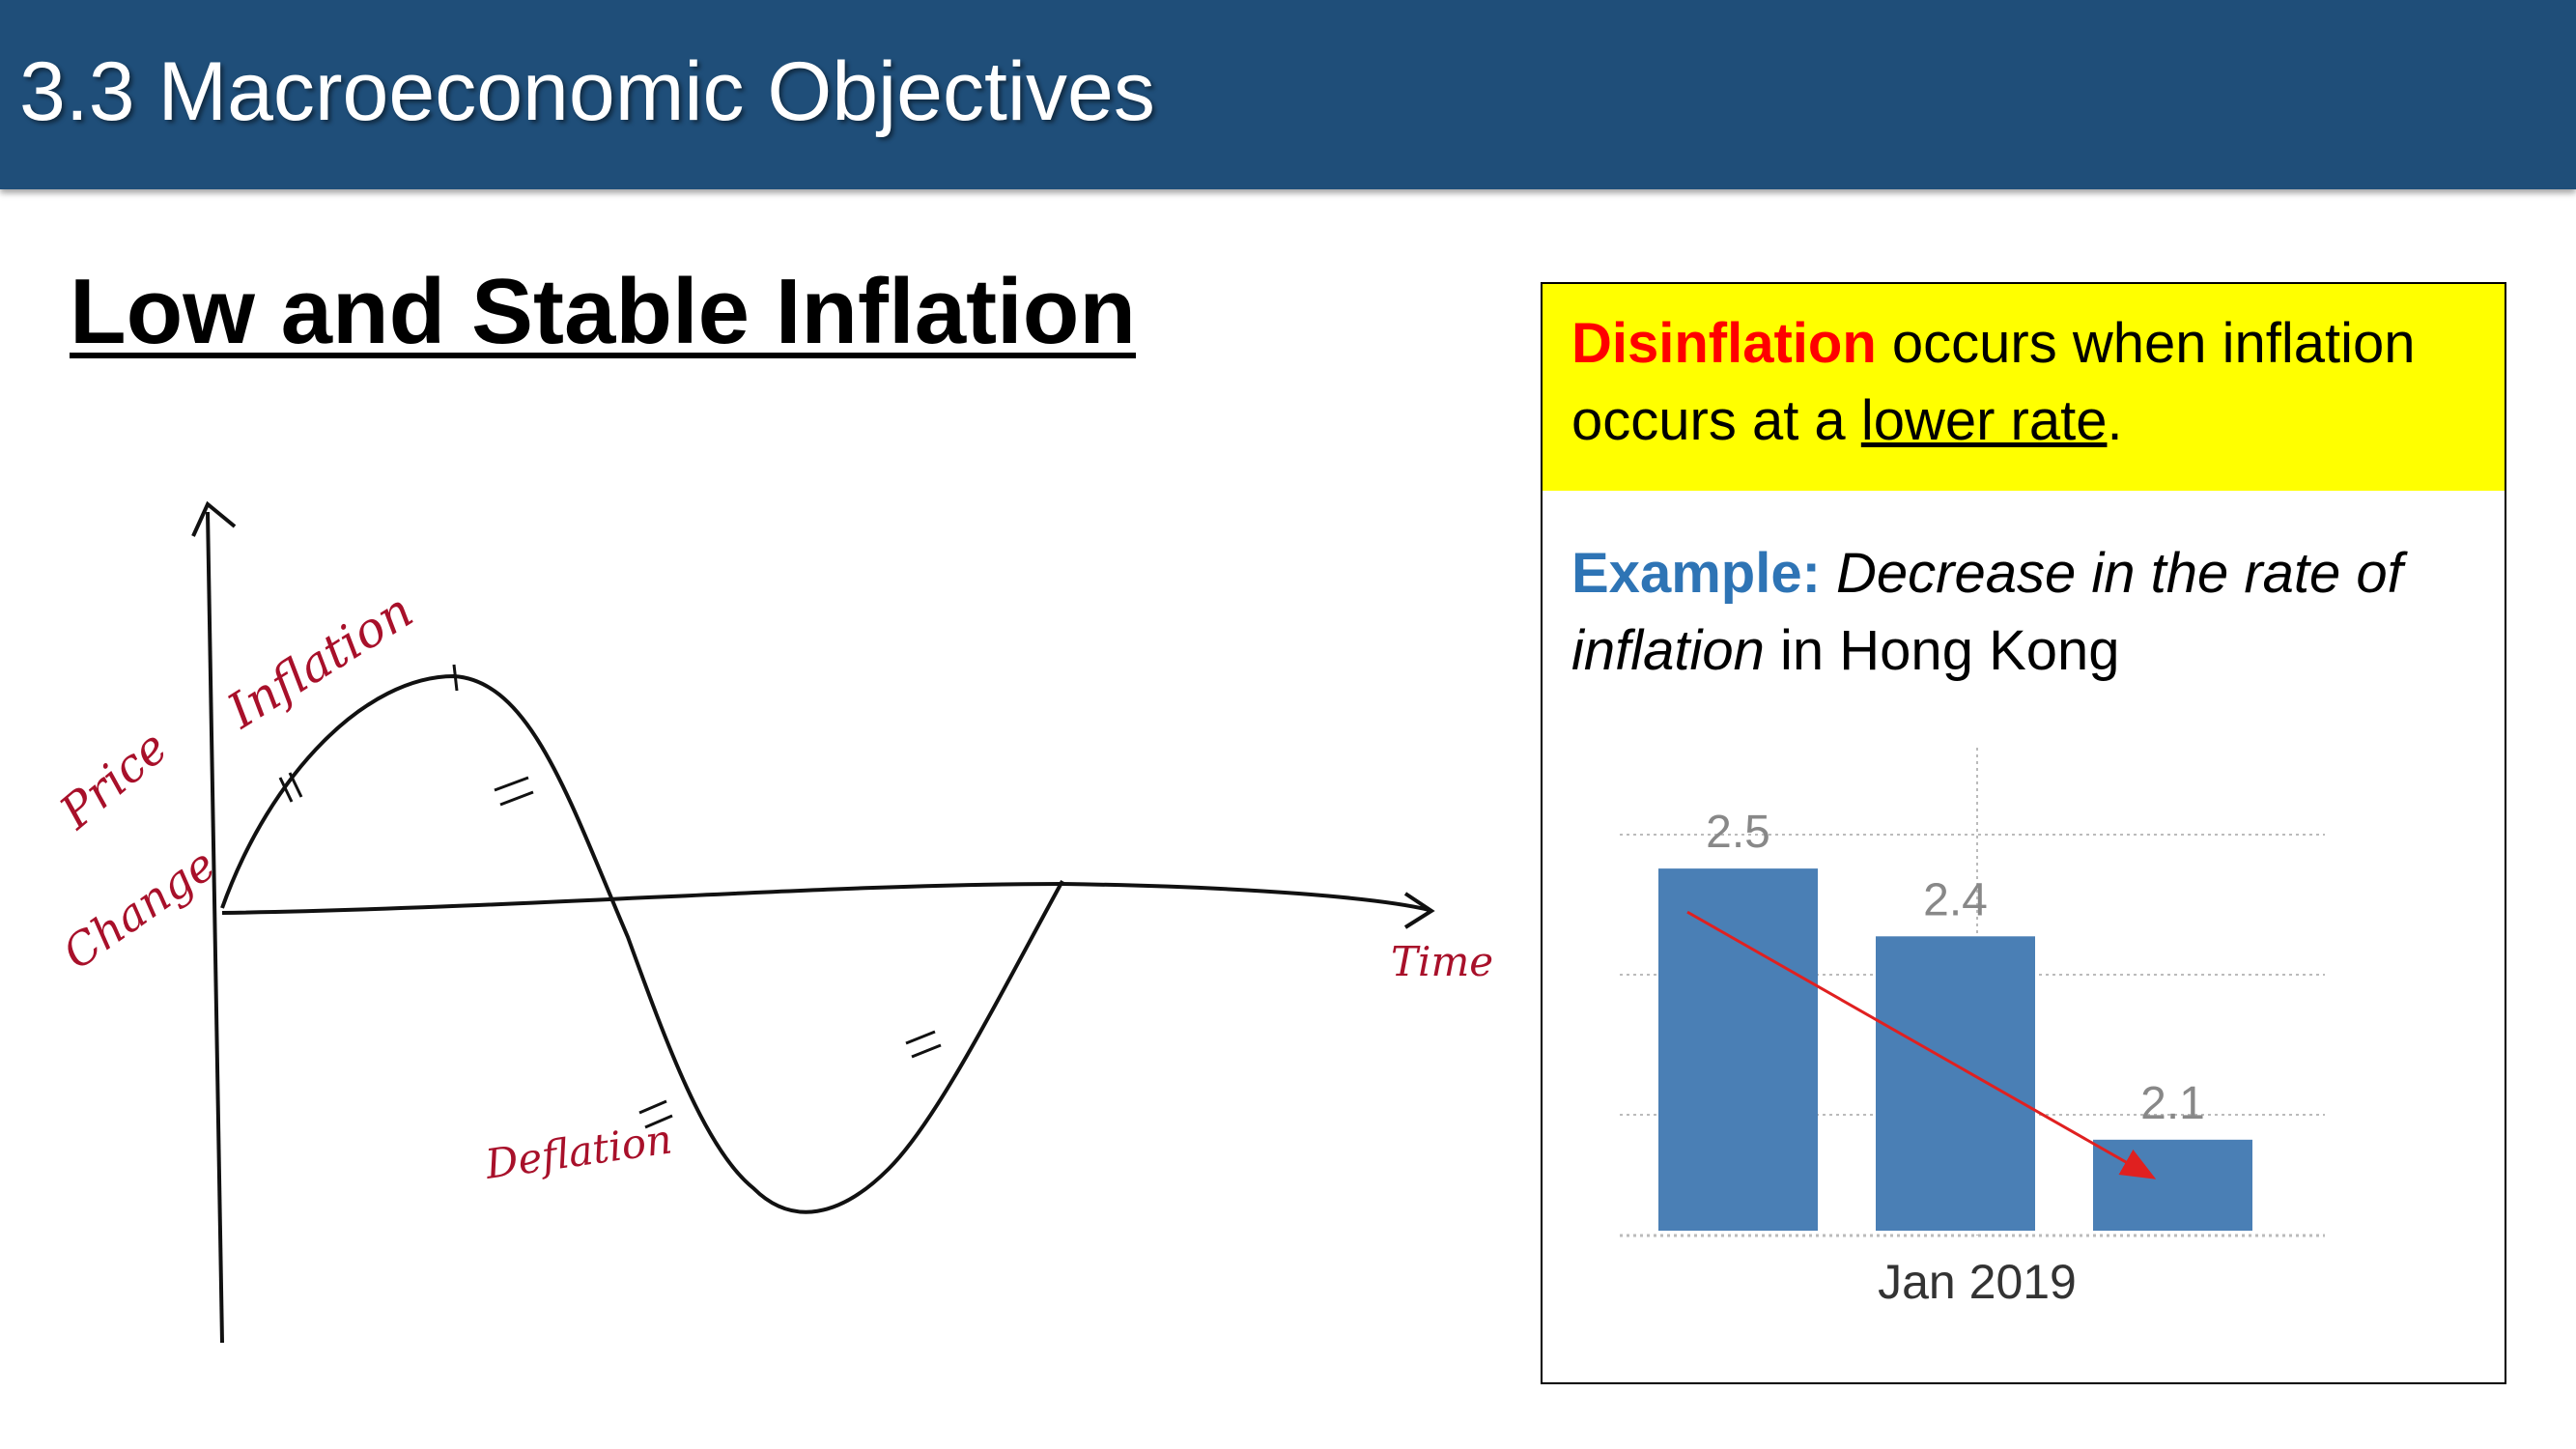 The image size is (2576, 1449). What do you see at coordinates (1738, 832) in the screenshot?
I see `chart-data-label: 2.5` at bounding box center [1738, 832].